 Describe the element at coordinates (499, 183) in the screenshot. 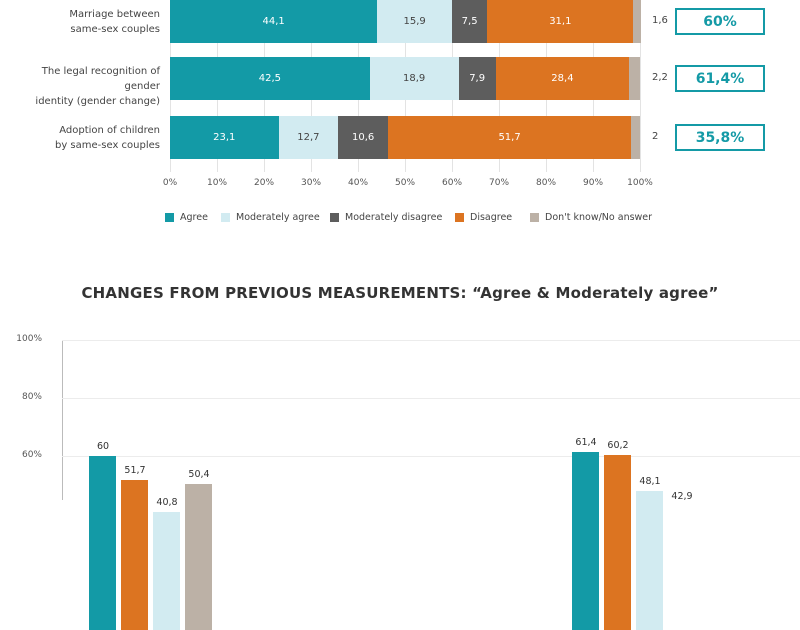

I see `x-tick-label: 70%` at that location.